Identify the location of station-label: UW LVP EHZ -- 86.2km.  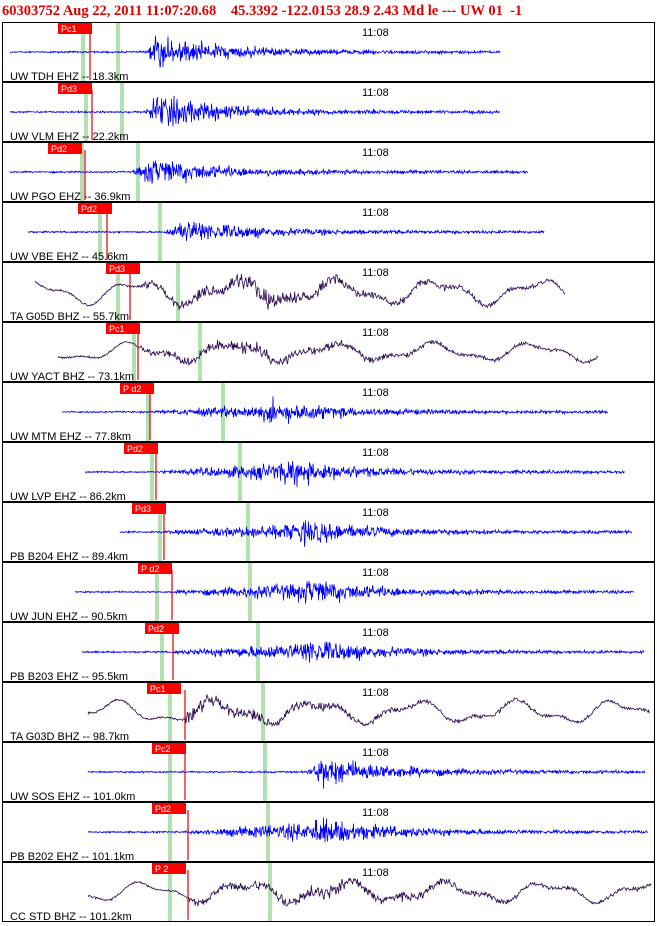
(68, 497).